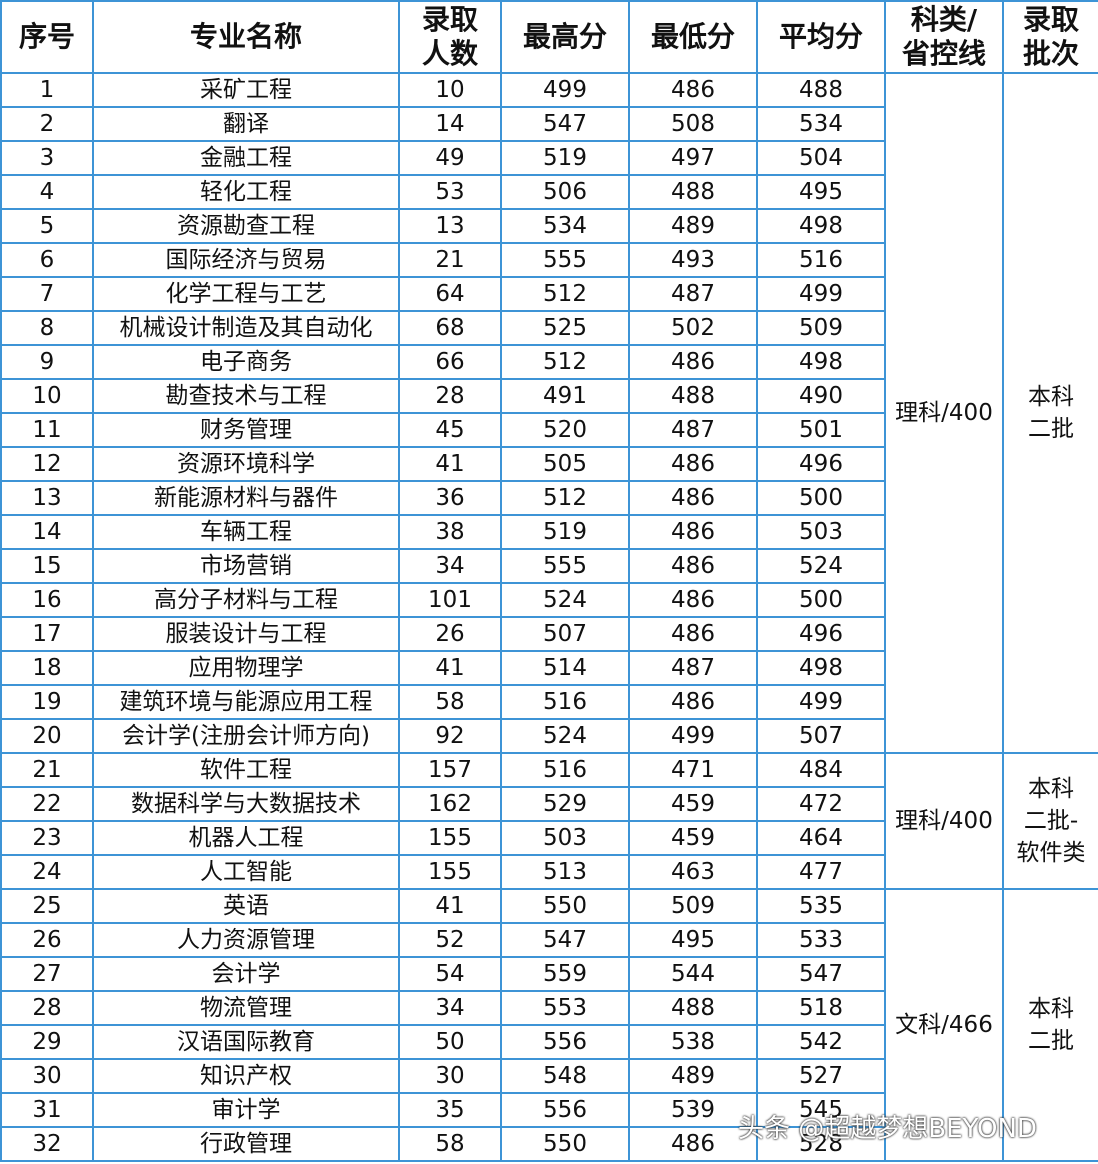 Image resolution: width=1098 pixels, height=1164 pixels. What do you see at coordinates (450, 1076) in the screenshot?
I see `table-cell: 30` at bounding box center [450, 1076].